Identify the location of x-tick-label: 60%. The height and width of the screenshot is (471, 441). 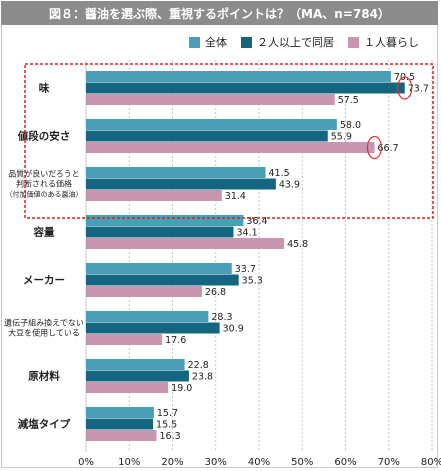
(345, 462).